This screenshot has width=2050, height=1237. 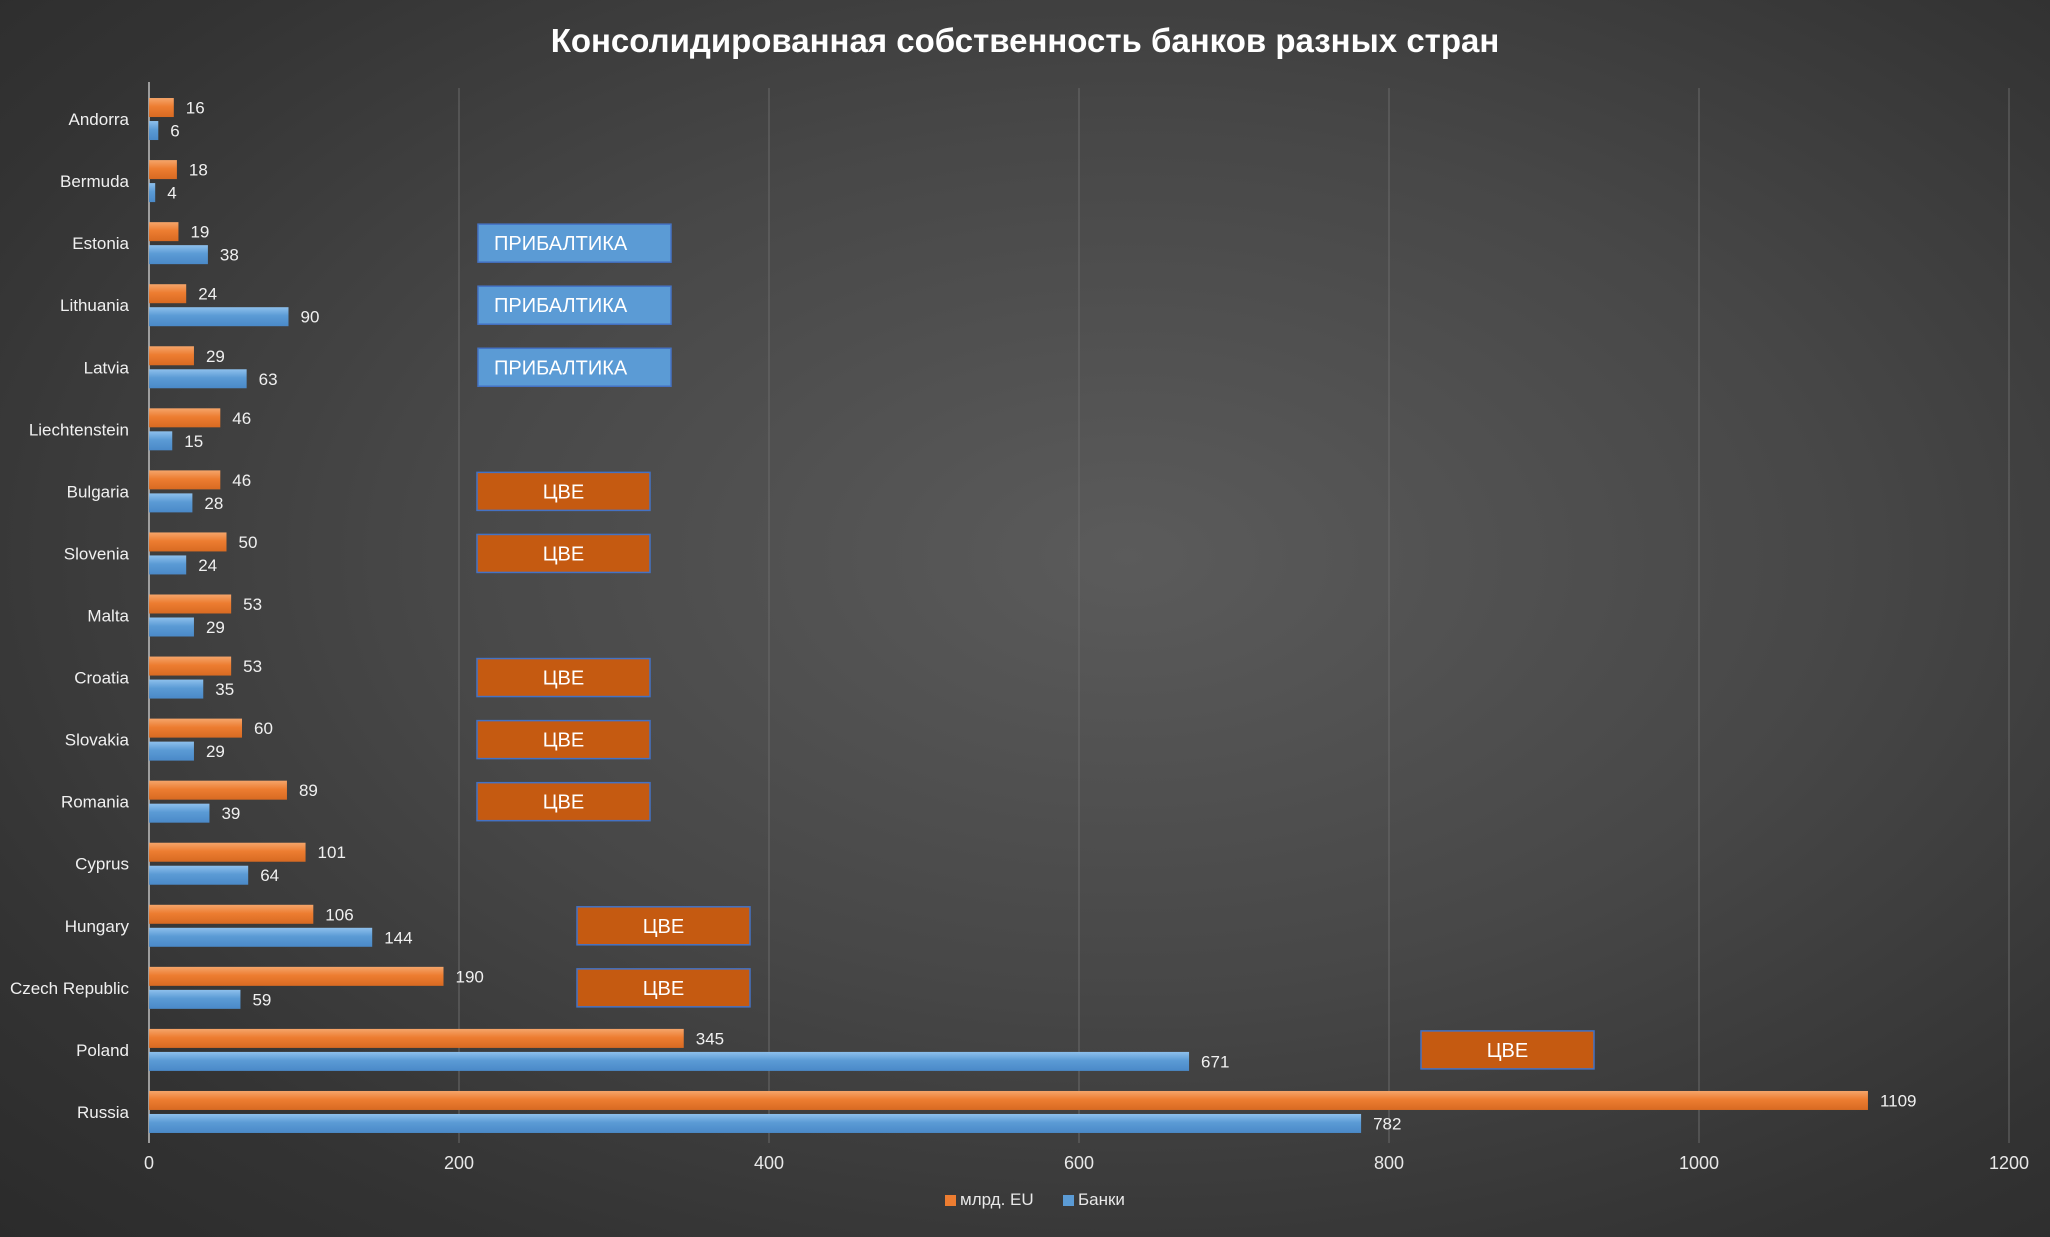 I want to click on data-label: 1109, so click(x=1898, y=1100).